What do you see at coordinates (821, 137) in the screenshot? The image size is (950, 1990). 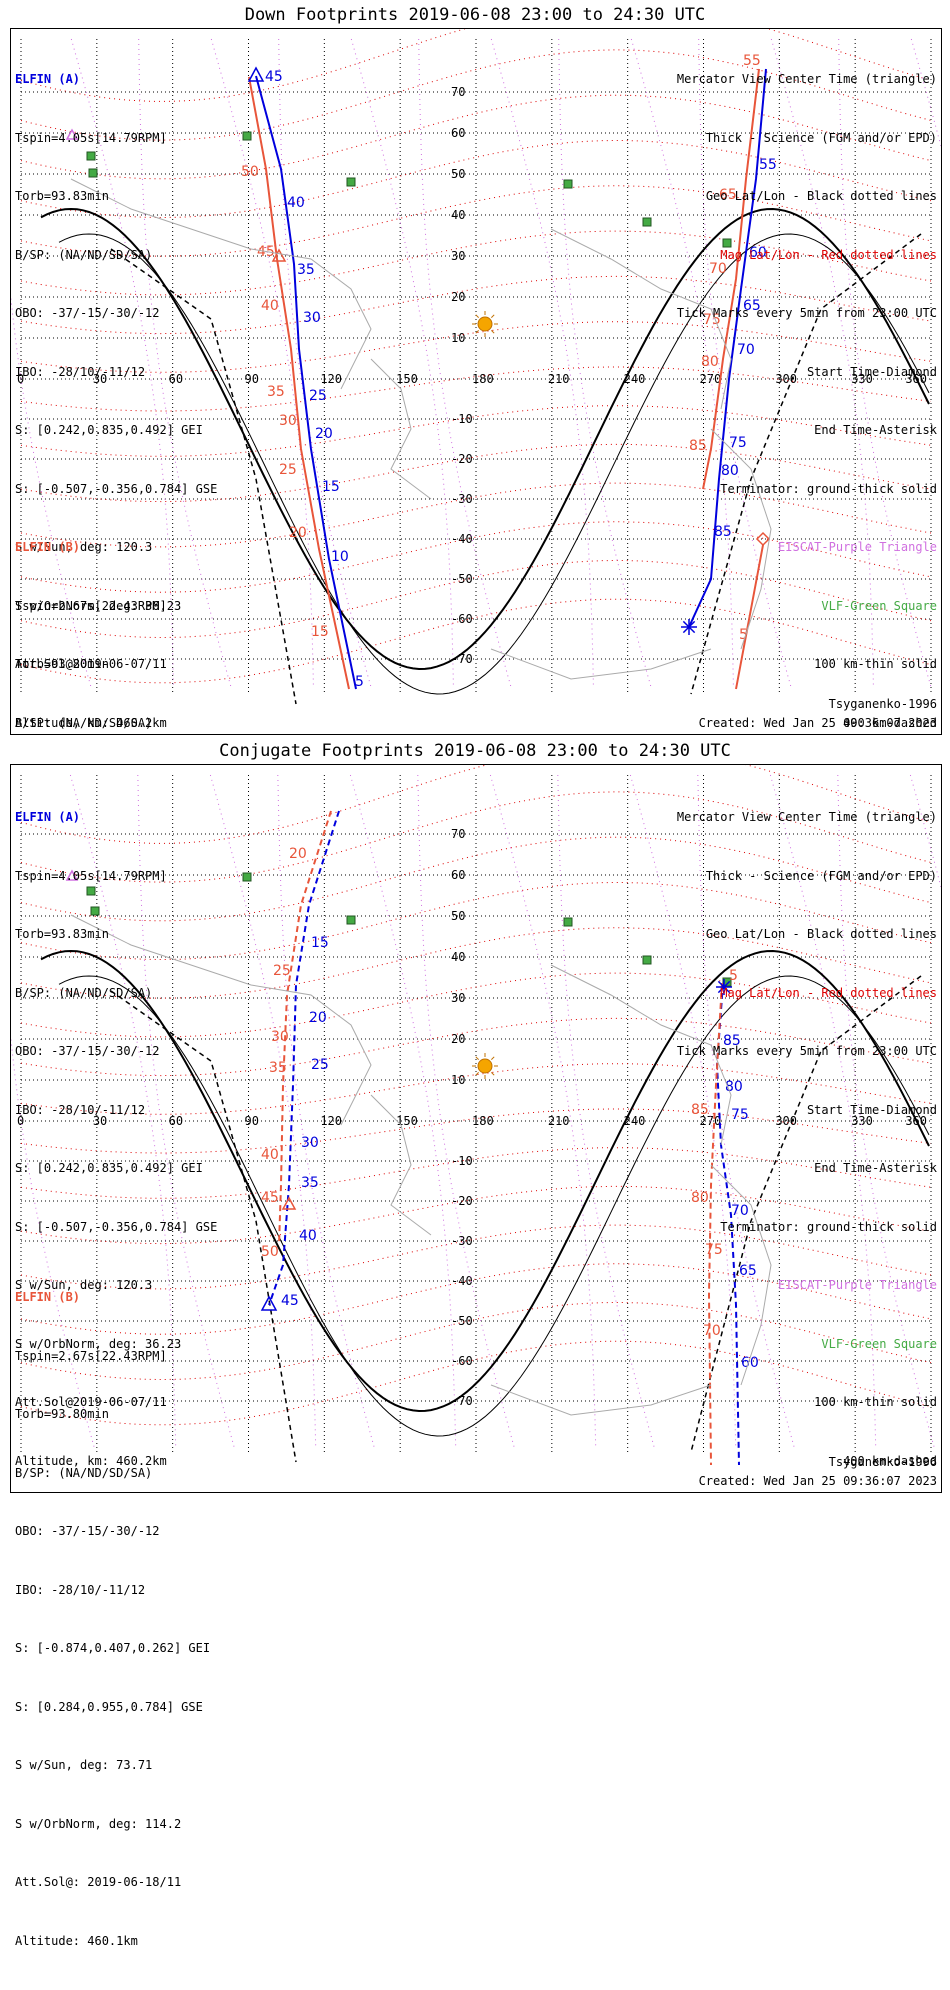 I see `legend-thick: Thick - Science (FGM and/or EPD)` at bounding box center [821, 137].